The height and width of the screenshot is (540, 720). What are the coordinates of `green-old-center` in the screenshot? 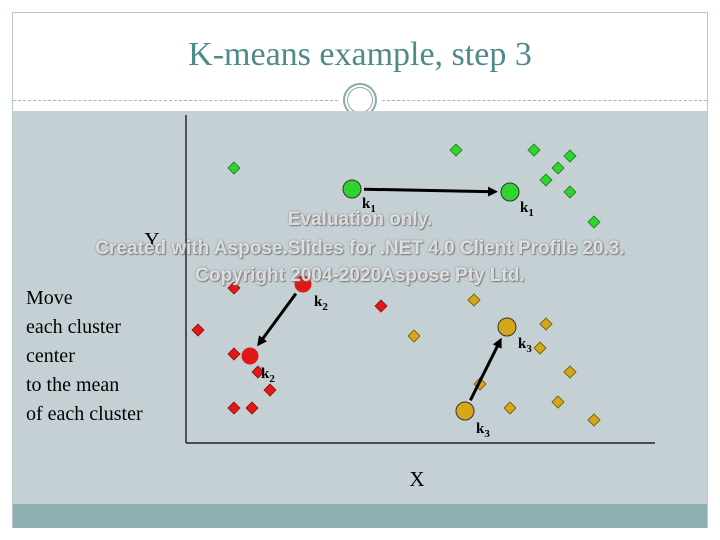 It's located at (352, 189).